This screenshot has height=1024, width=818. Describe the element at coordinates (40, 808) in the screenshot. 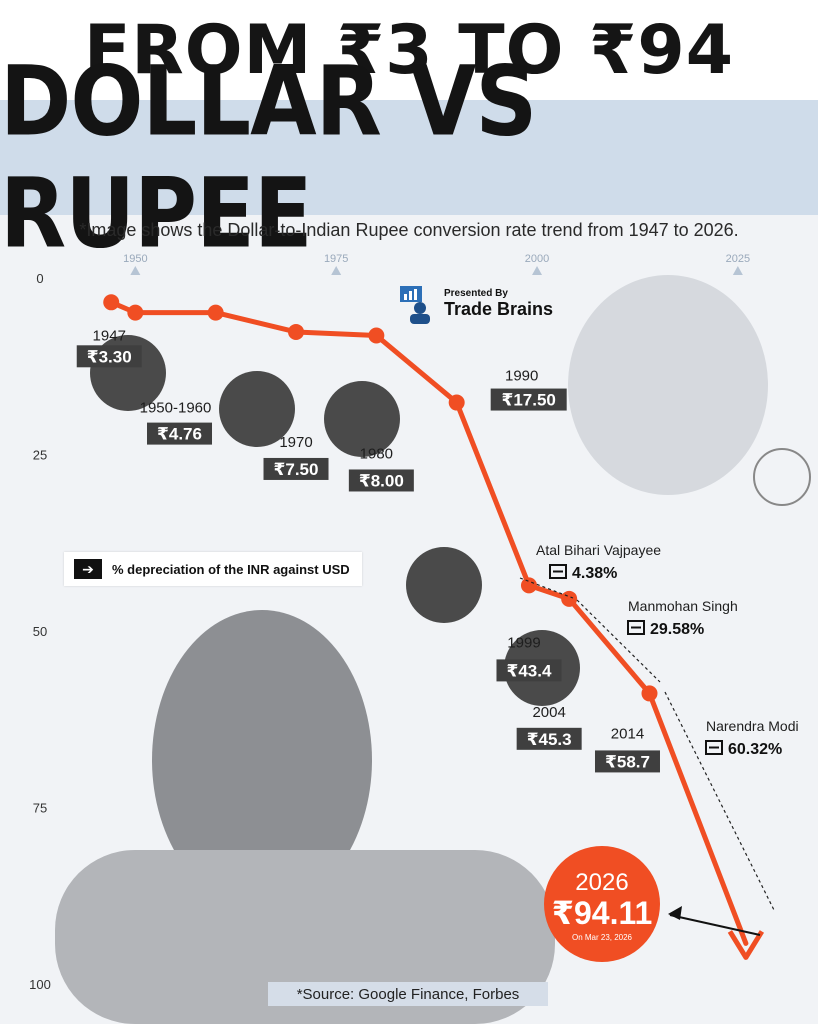

I see `y-tick-label: 75` at that location.